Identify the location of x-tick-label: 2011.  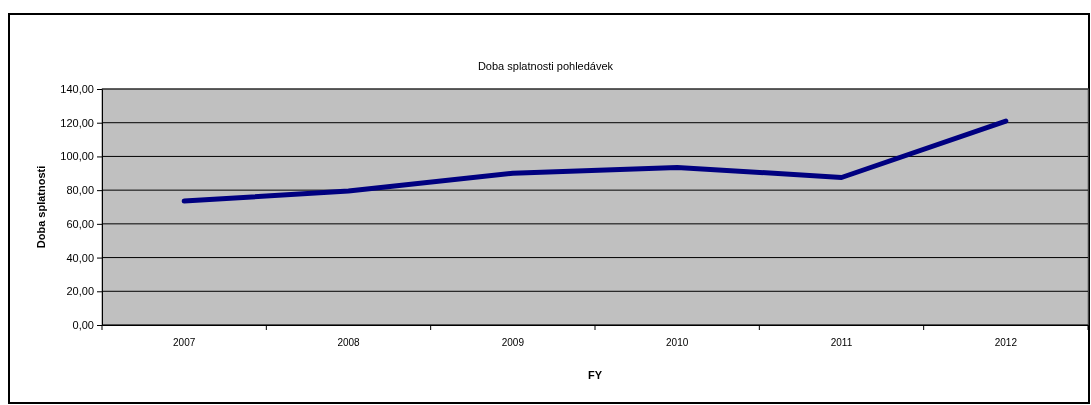
(841, 343).